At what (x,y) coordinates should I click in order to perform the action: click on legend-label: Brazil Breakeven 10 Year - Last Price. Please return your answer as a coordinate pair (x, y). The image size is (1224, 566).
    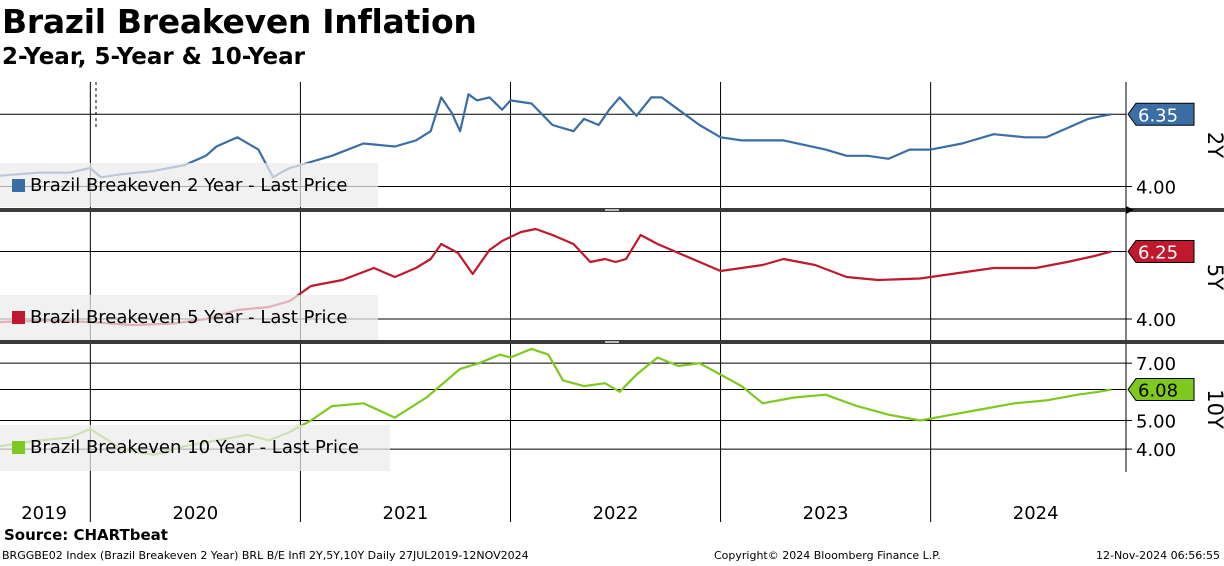
    Looking at the image, I should click on (194, 447).